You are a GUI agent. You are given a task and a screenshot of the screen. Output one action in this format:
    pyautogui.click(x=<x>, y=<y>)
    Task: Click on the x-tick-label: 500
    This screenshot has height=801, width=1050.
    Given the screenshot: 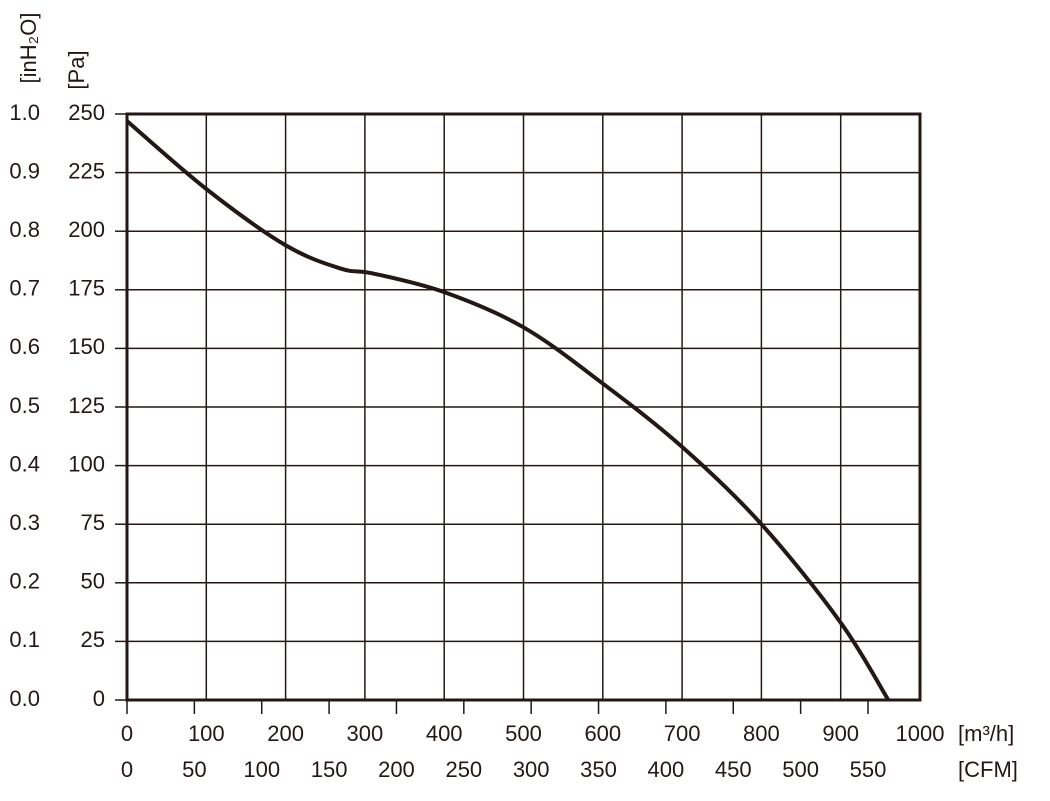 What is the action you would take?
    pyautogui.click(x=523, y=733)
    